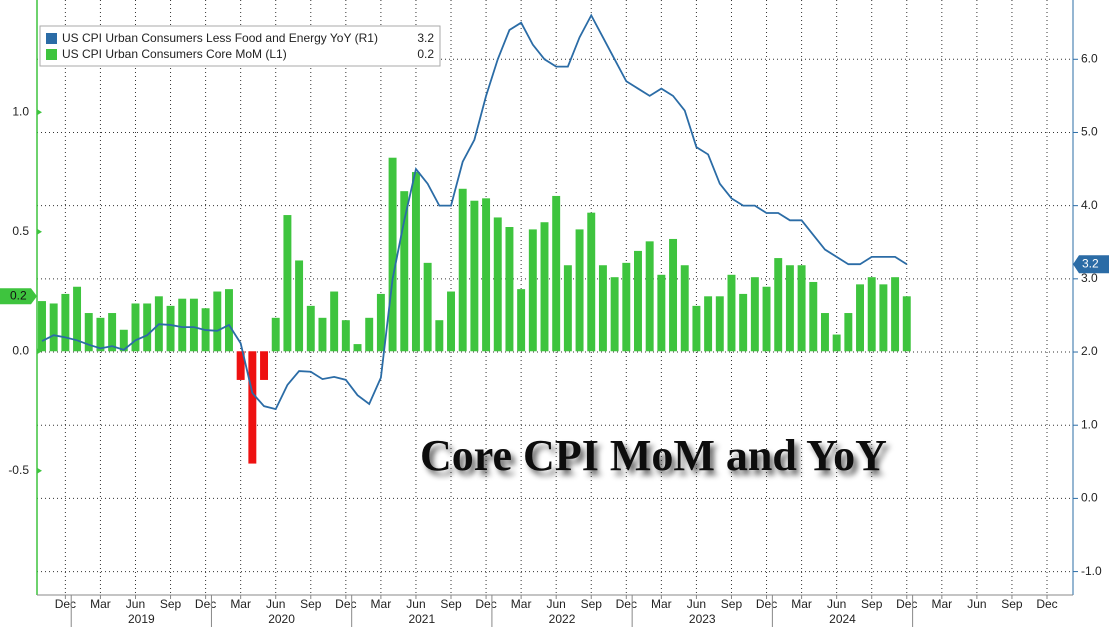 The height and width of the screenshot is (627, 1112). Describe the element at coordinates (421, 619) in the screenshot. I see `year-label: 2021` at that location.